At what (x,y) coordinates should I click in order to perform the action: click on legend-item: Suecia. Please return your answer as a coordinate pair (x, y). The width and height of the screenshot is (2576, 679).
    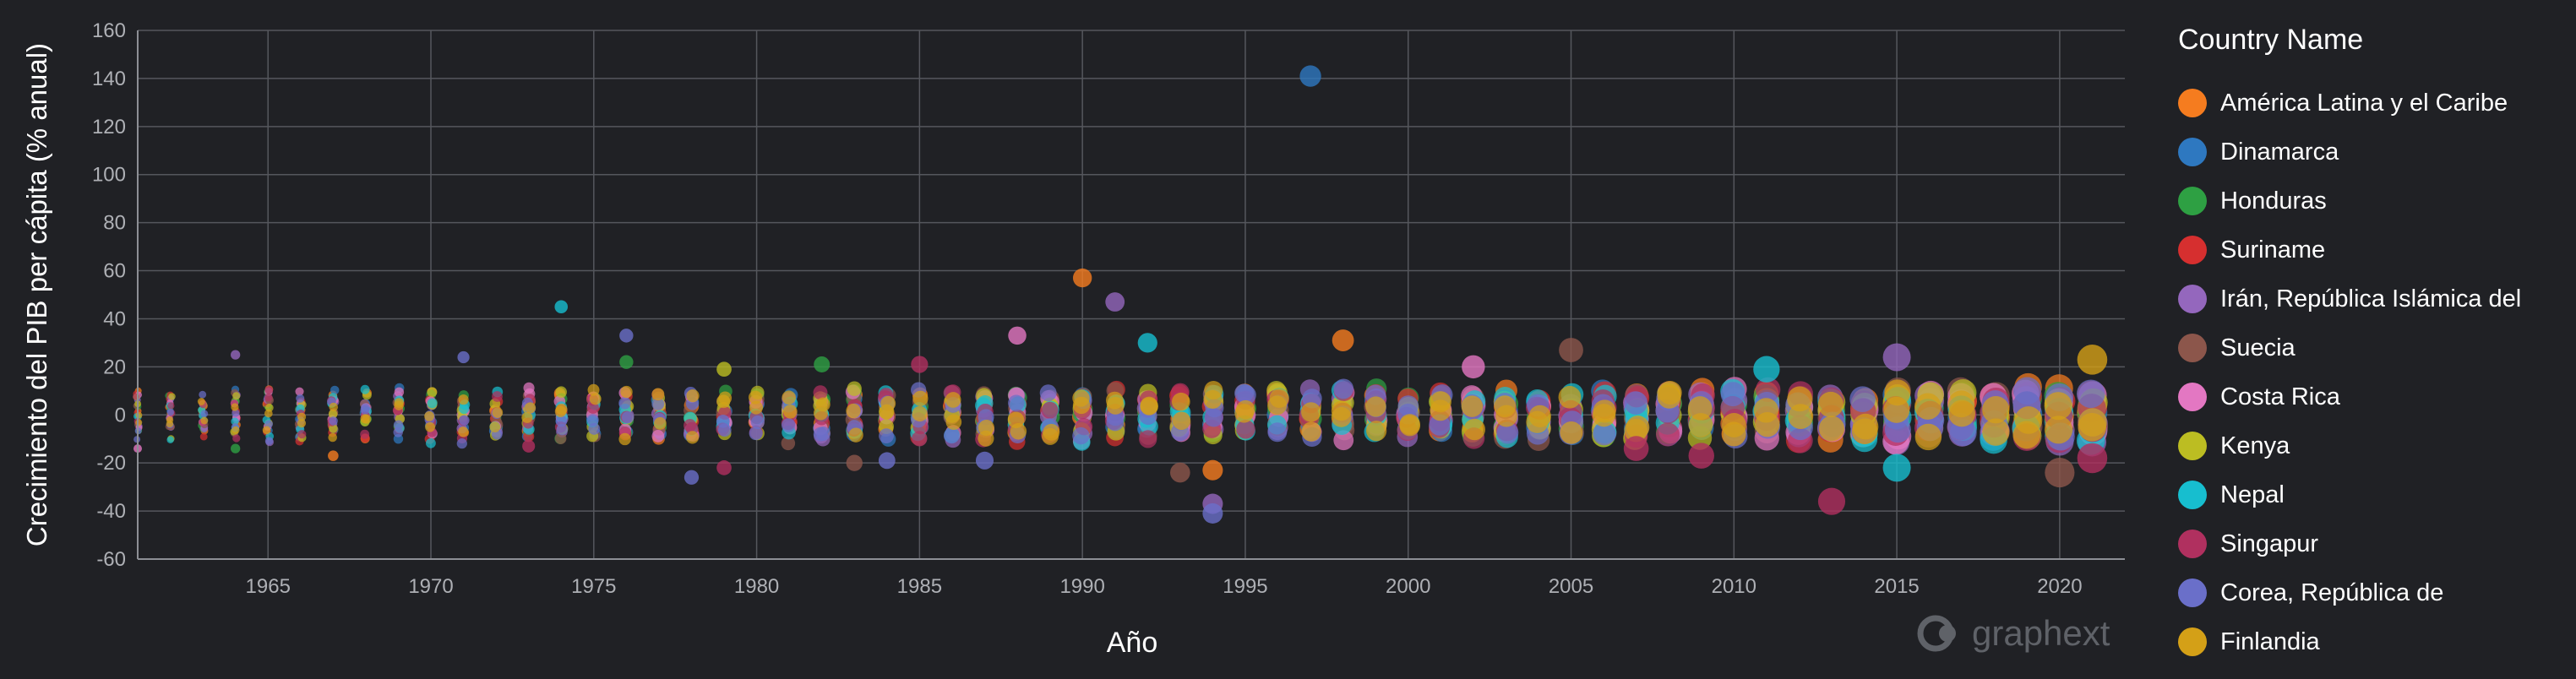
    Looking at the image, I should click on (2372, 347).